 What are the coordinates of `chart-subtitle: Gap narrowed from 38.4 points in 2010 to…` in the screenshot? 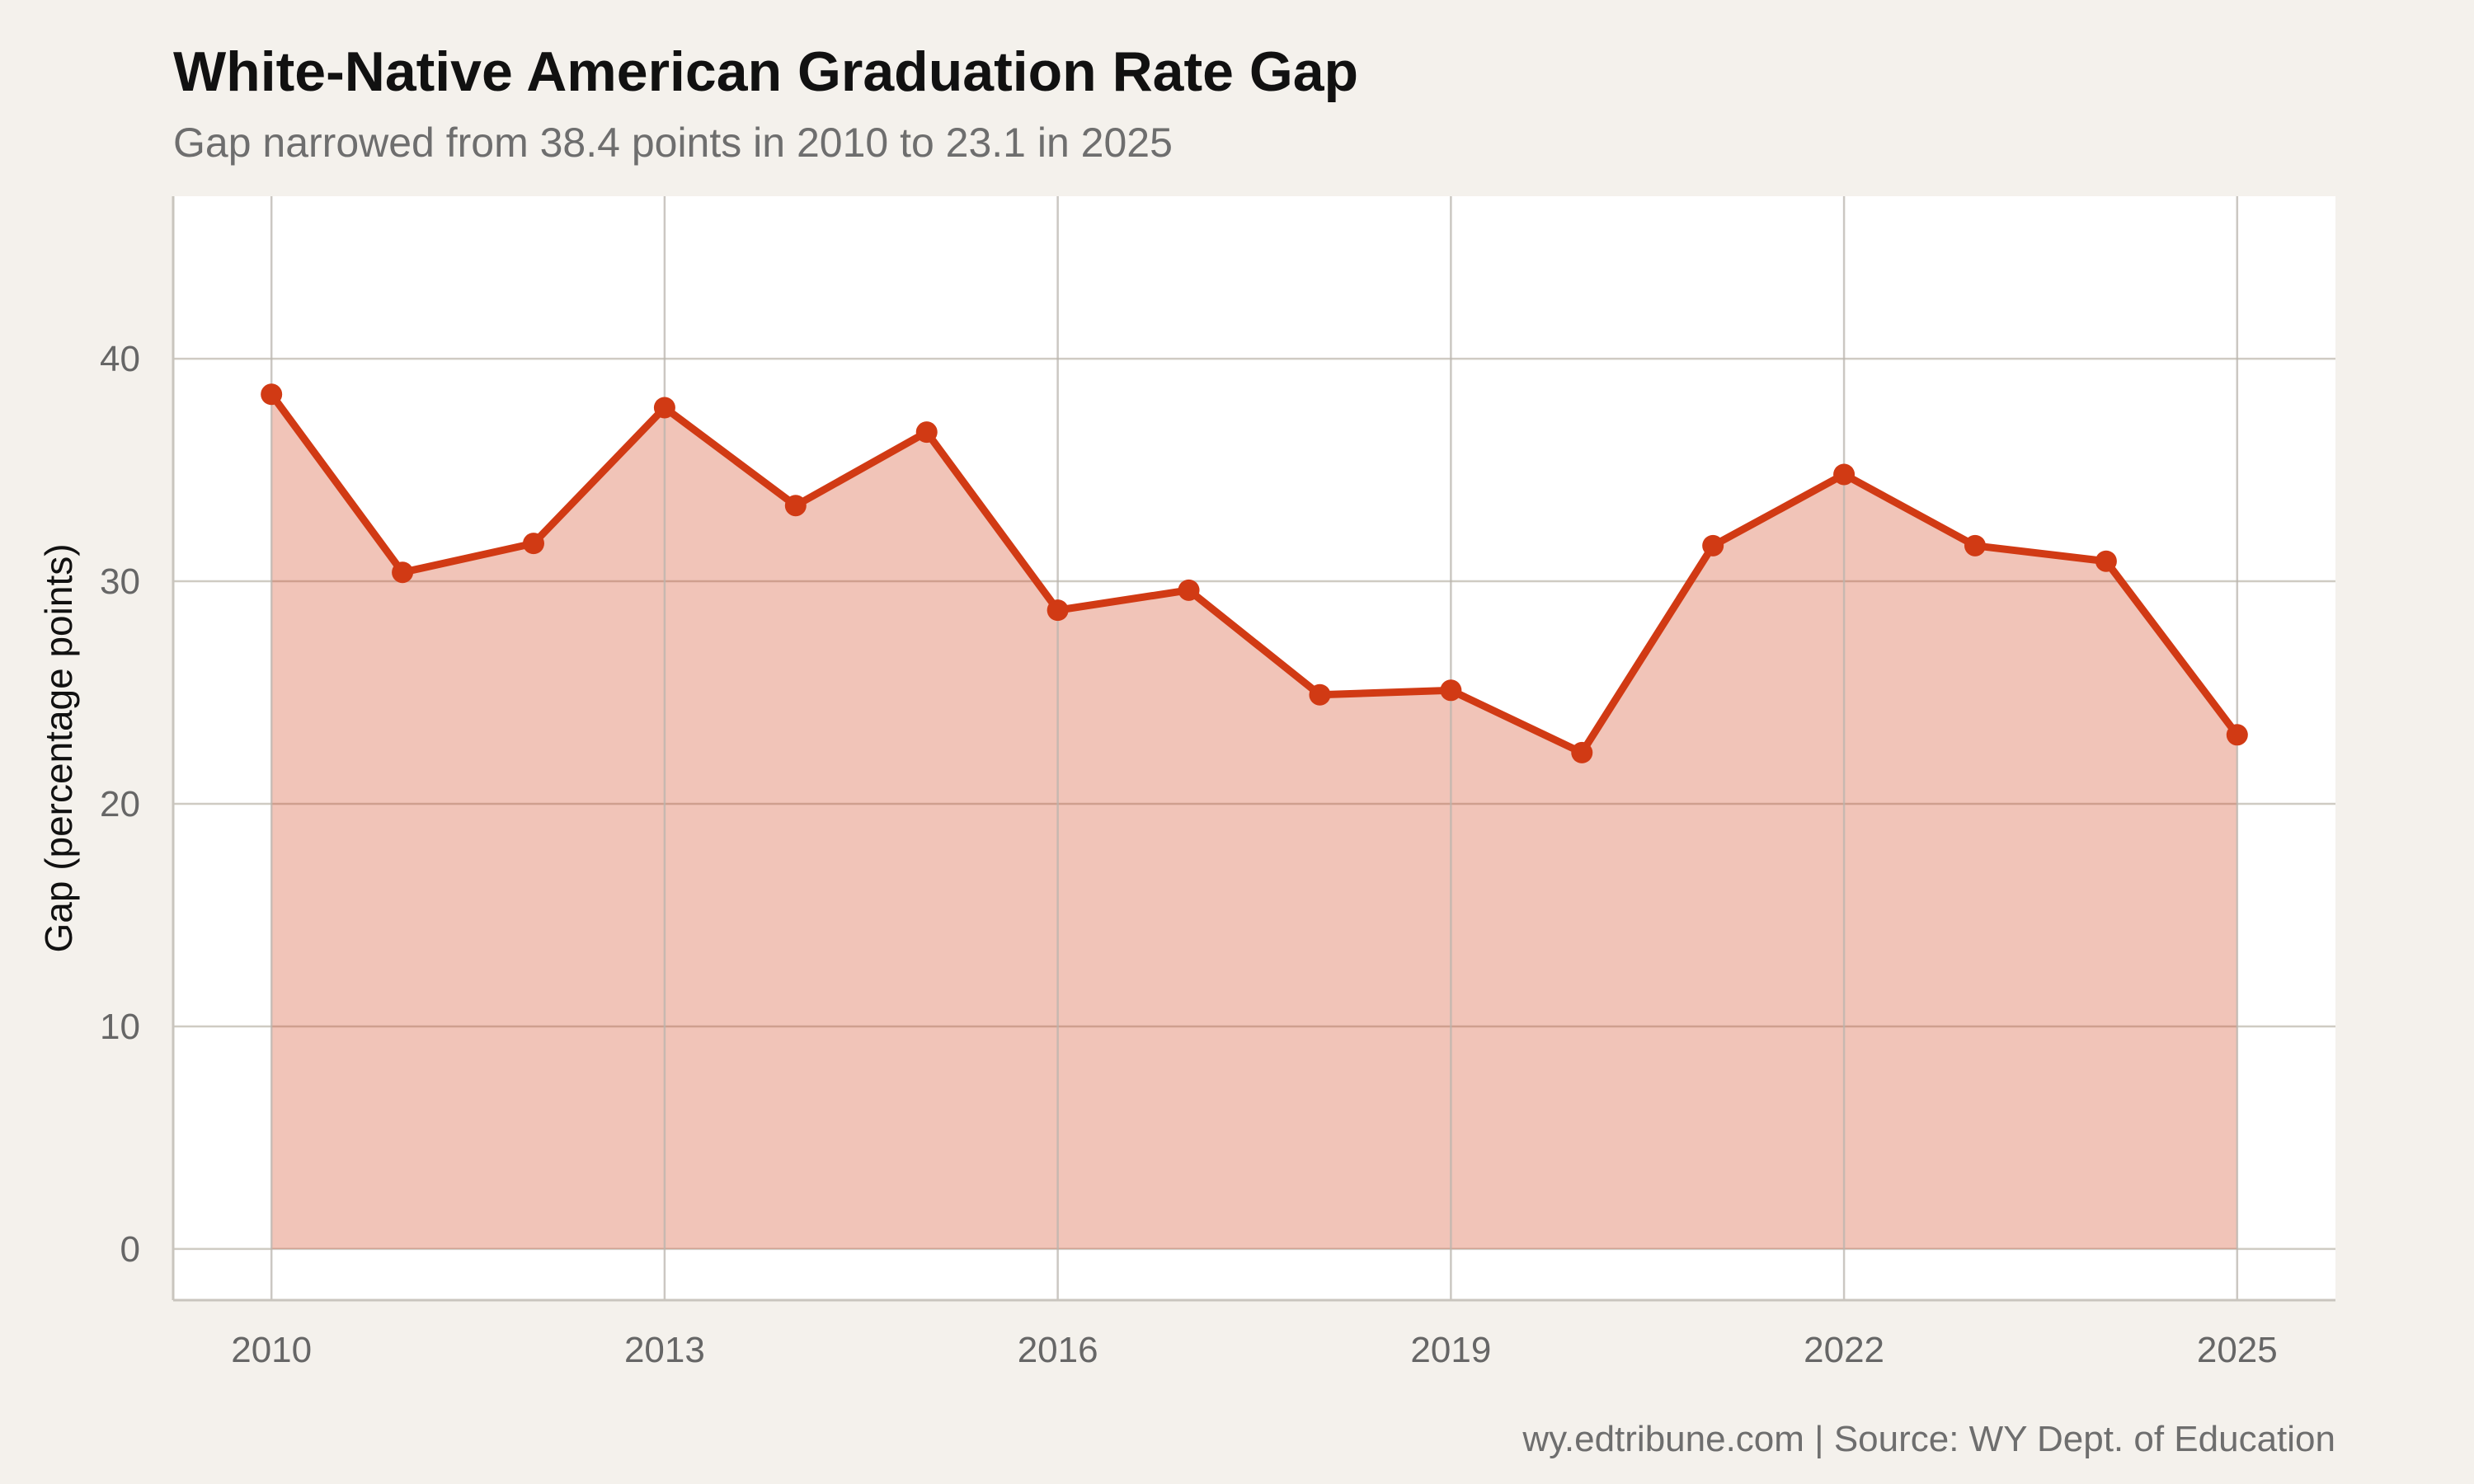 It's located at (673, 143).